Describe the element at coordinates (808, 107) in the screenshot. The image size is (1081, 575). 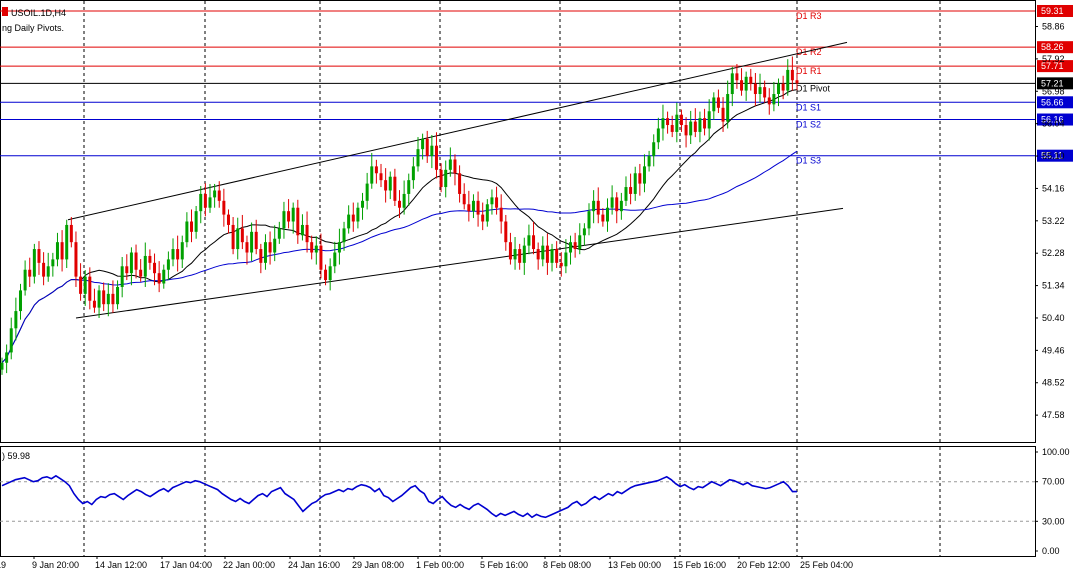
I see `pivot-label: D1 S1` at that location.